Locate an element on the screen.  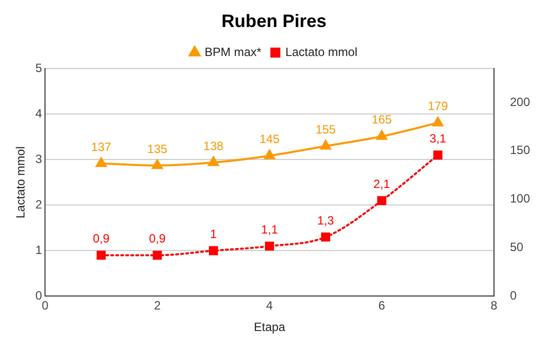
y-tick-label: 2 is located at coordinates (38, 204).